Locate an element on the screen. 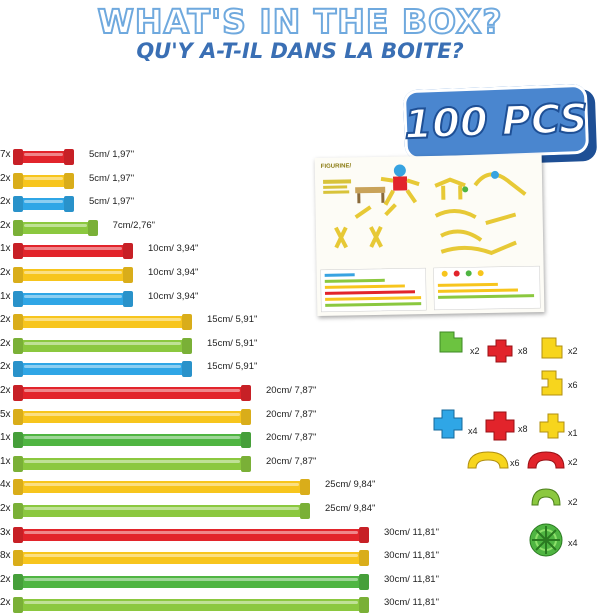  runner-head-icon is located at coordinates (399, 170).